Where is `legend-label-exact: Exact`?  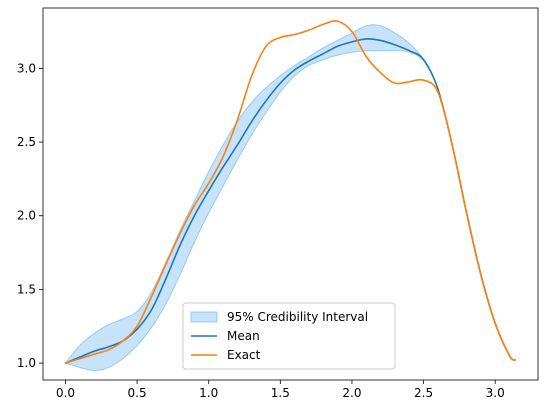 legend-label-exact: Exact is located at coordinates (244, 355).